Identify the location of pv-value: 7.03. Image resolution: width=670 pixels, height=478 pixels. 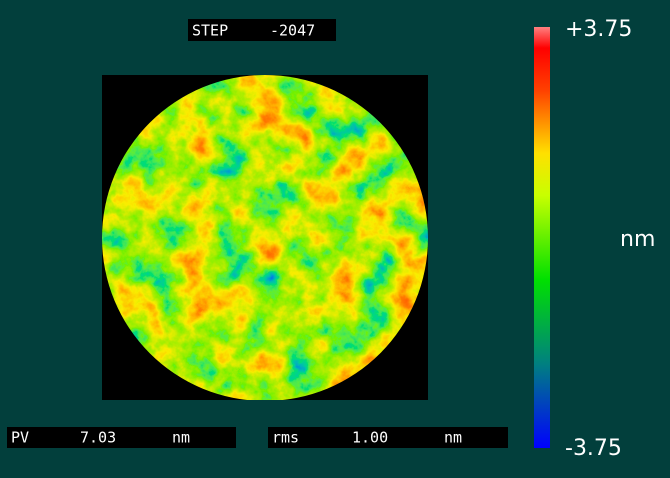
(98, 438).